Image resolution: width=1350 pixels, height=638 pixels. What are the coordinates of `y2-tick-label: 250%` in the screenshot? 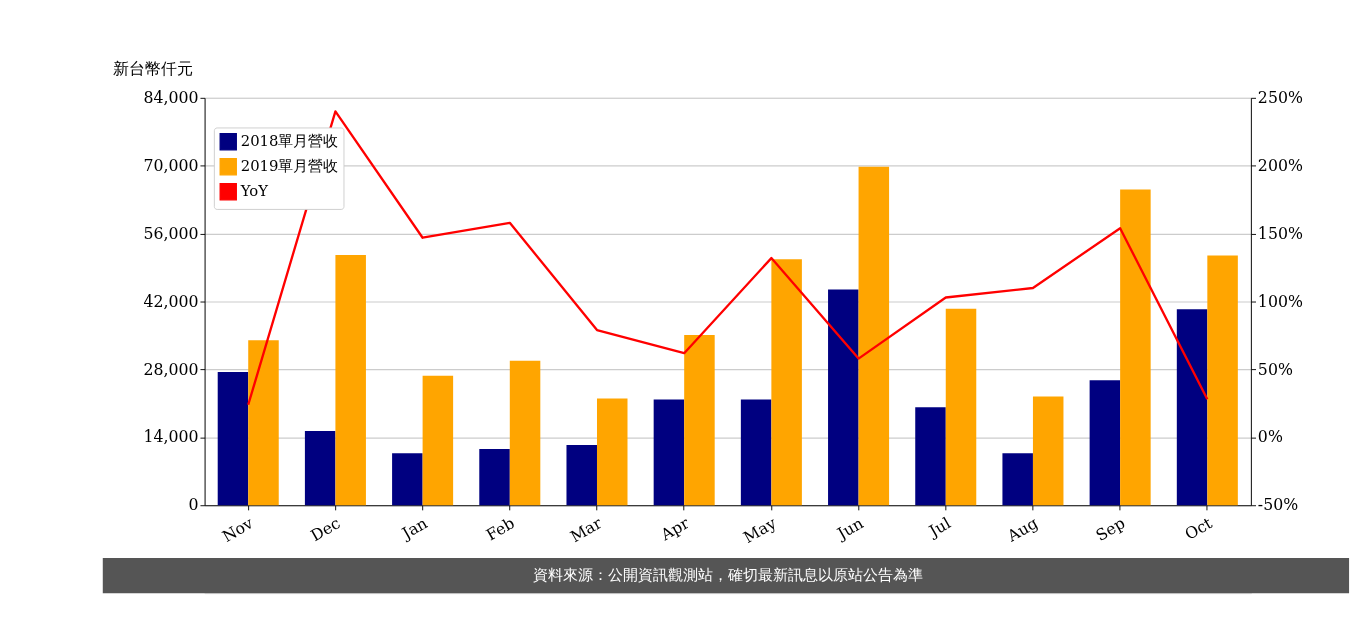 It's located at (1280, 97).